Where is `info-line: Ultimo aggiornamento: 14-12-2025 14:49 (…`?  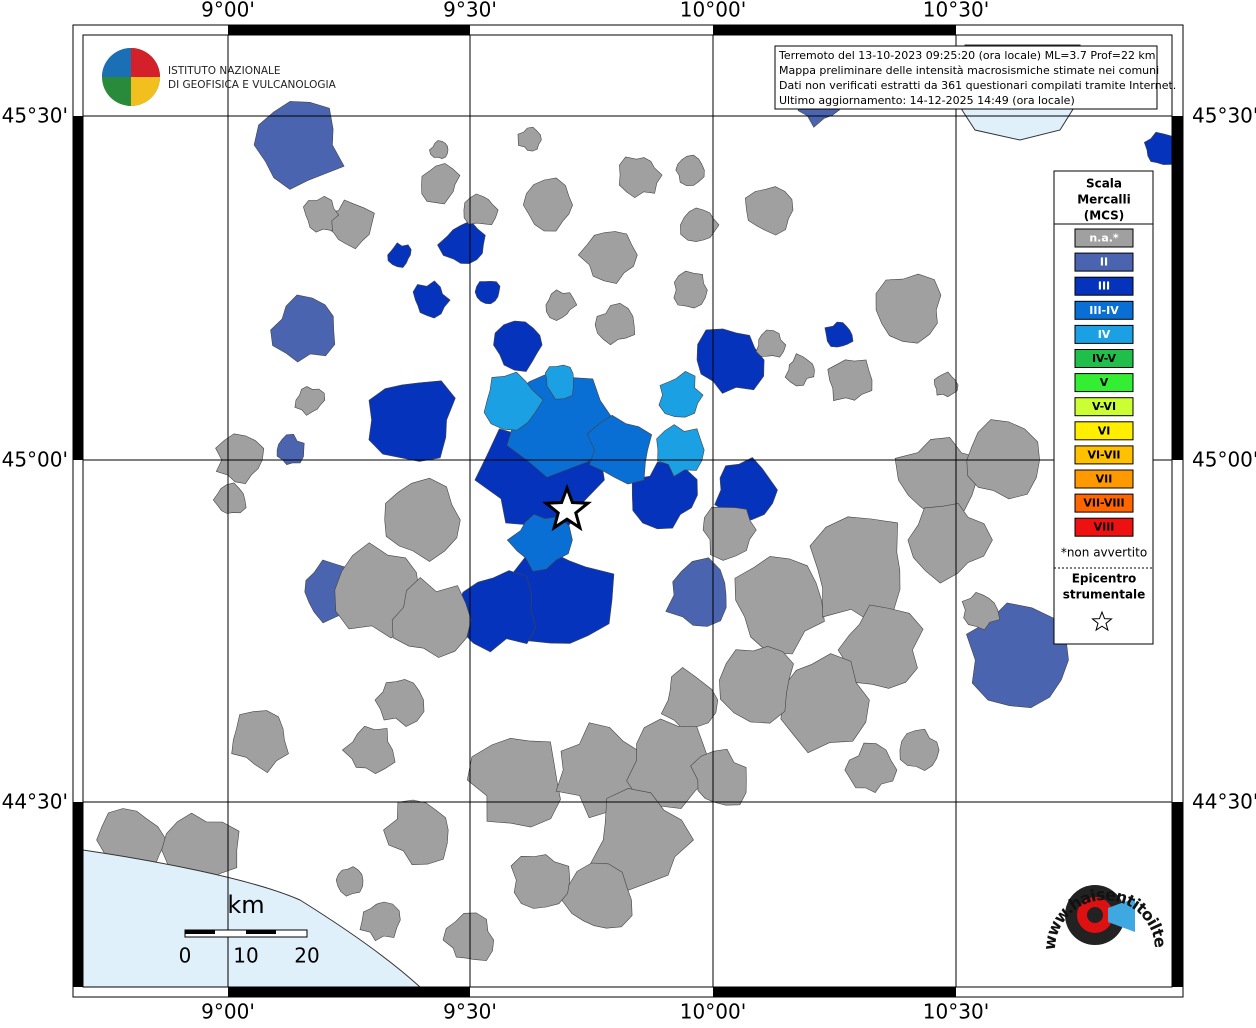
info-line: Ultimo aggiornamento: 14-12-2025 14:49 (… is located at coordinates (927, 100).